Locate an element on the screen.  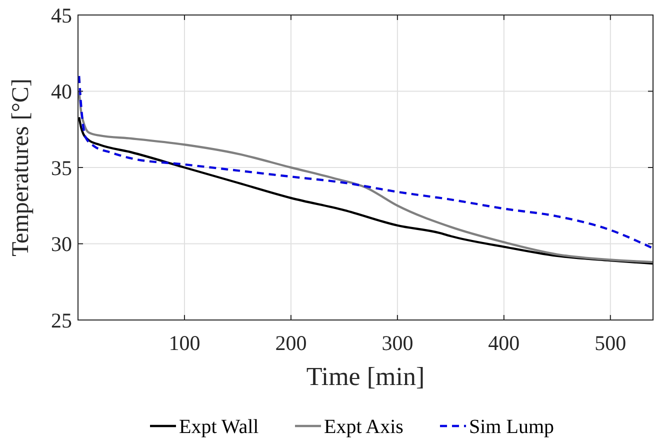
y-tick-label: 40 is located at coordinates (61, 92).